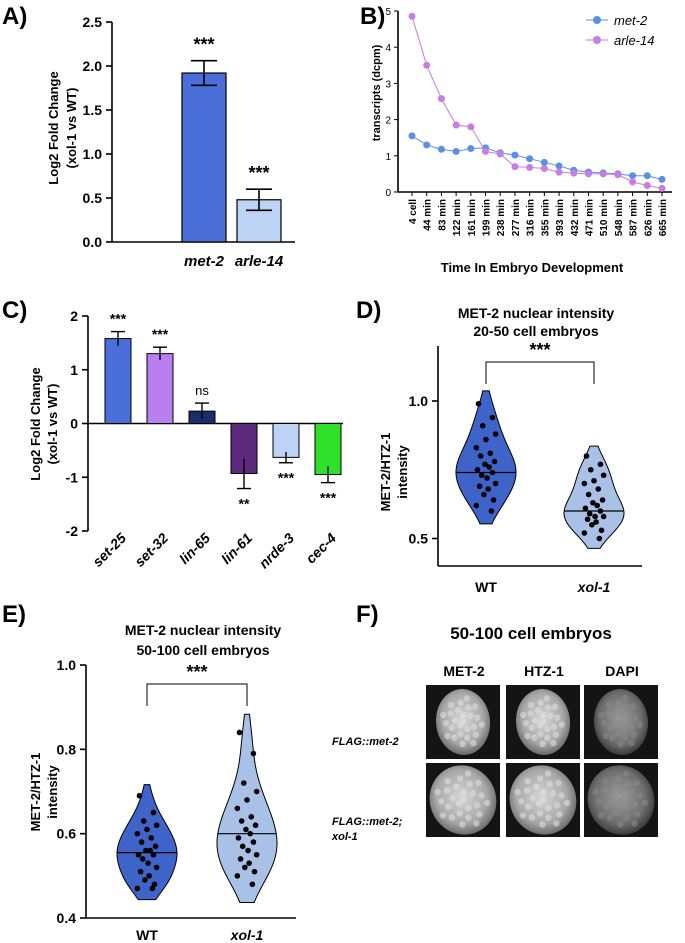 The image size is (685, 943). I want to click on chart-d-subtitle: 20-50 cell embryos, so click(536, 331).